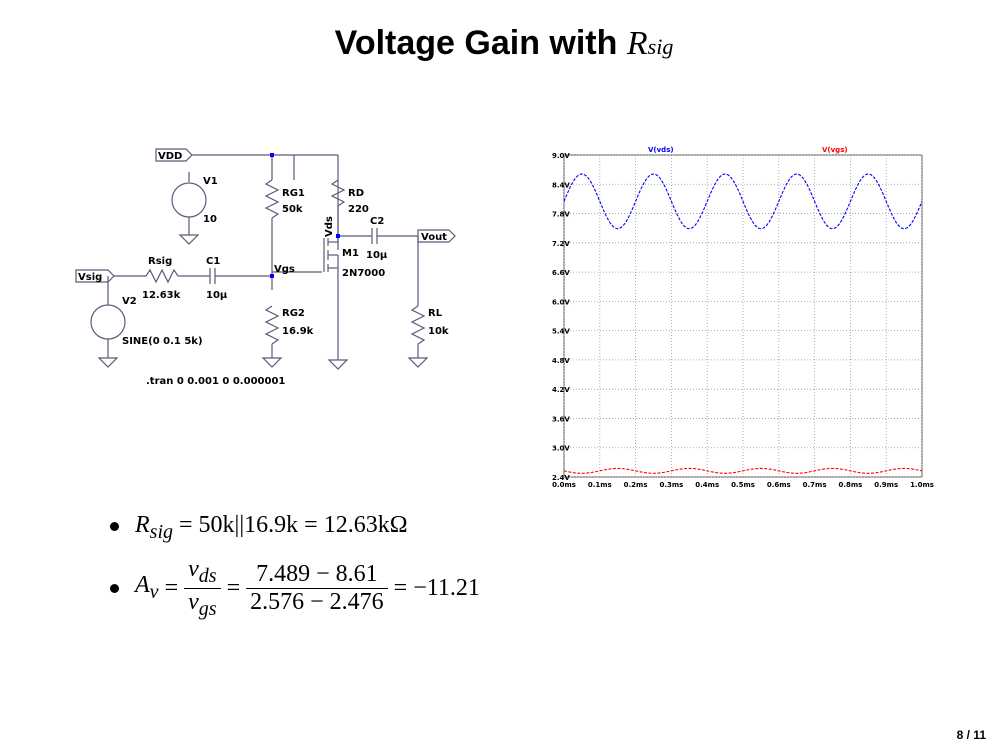  Describe the element at coordinates (363, 273) in the screenshot. I see `m1-part: 2N7000` at that location.